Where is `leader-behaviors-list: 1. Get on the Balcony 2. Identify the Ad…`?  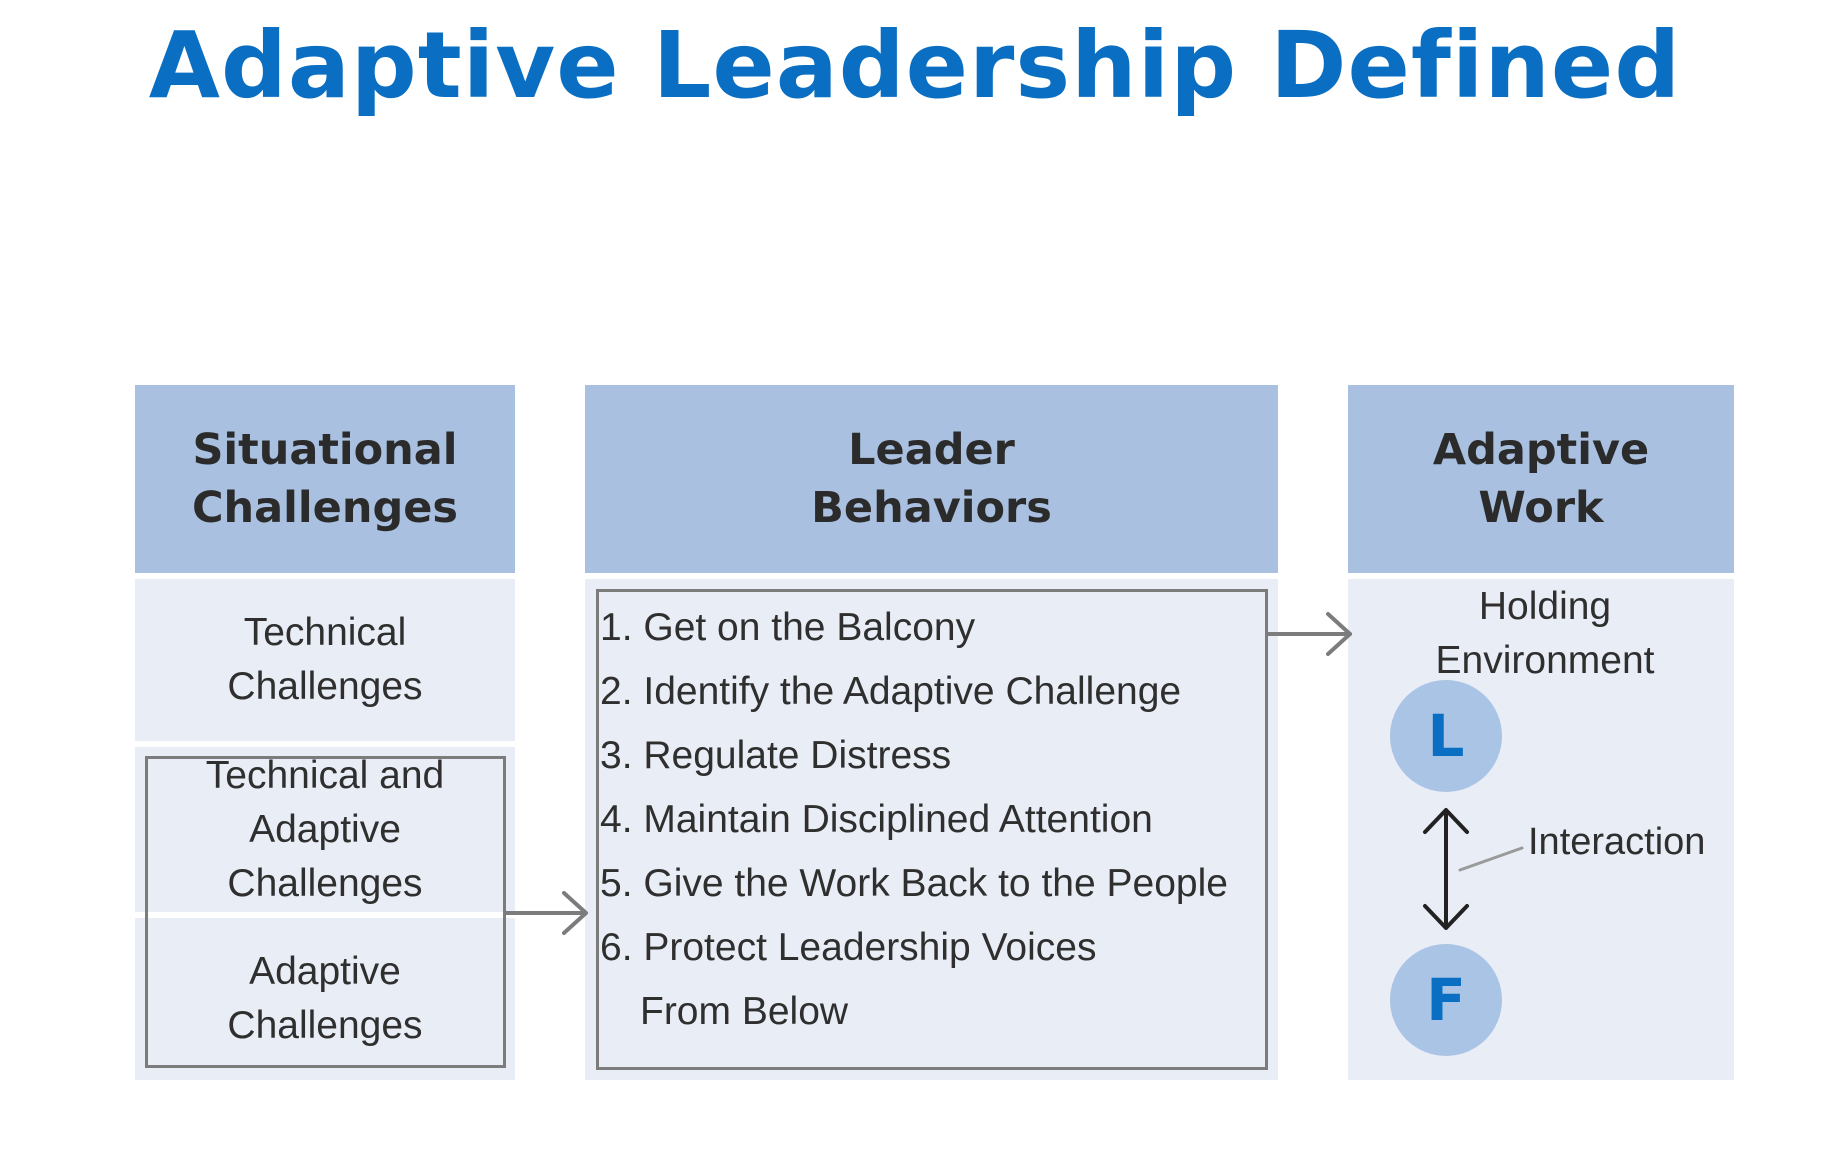 leader-behaviors-list: 1. Get on the Balcony 2. Identify the Ad… is located at coordinates (932, 820).